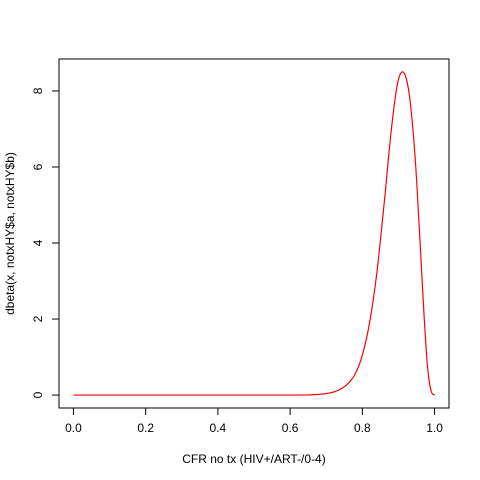 This screenshot has height=480, width=480. What do you see at coordinates (38, 394) in the screenshot?
I see `y-tick-label: 0` at bounding box center [38, 394].